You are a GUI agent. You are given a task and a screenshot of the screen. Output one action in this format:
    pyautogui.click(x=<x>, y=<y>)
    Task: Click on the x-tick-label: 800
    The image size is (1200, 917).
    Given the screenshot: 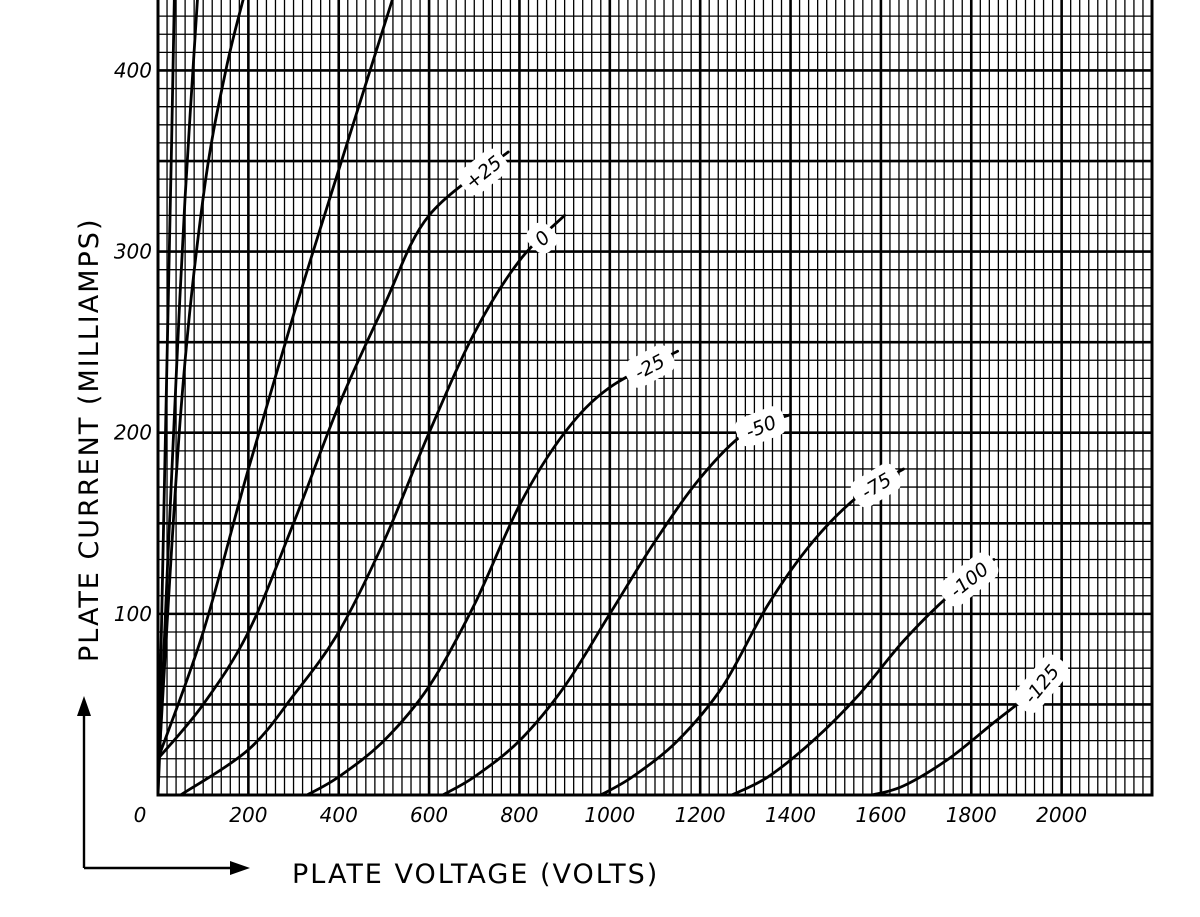 What is the action you would take?
    pyautogui.click(x=519, y=815)
    